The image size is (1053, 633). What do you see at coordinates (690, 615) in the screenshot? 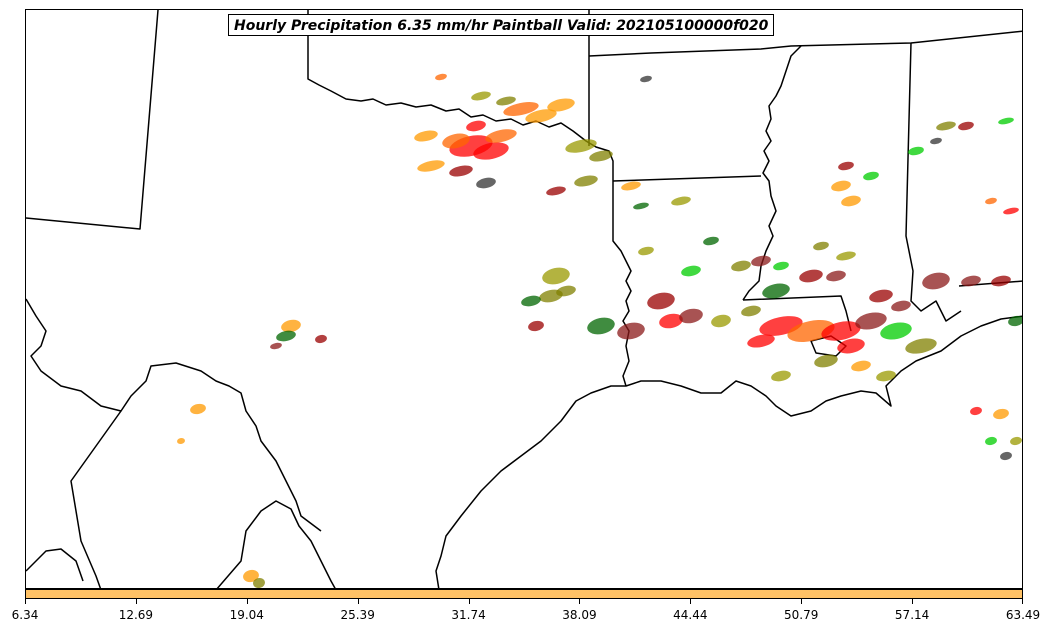
I see `colorbar-tick-label: 44.44` at bounding box center [690, 615].